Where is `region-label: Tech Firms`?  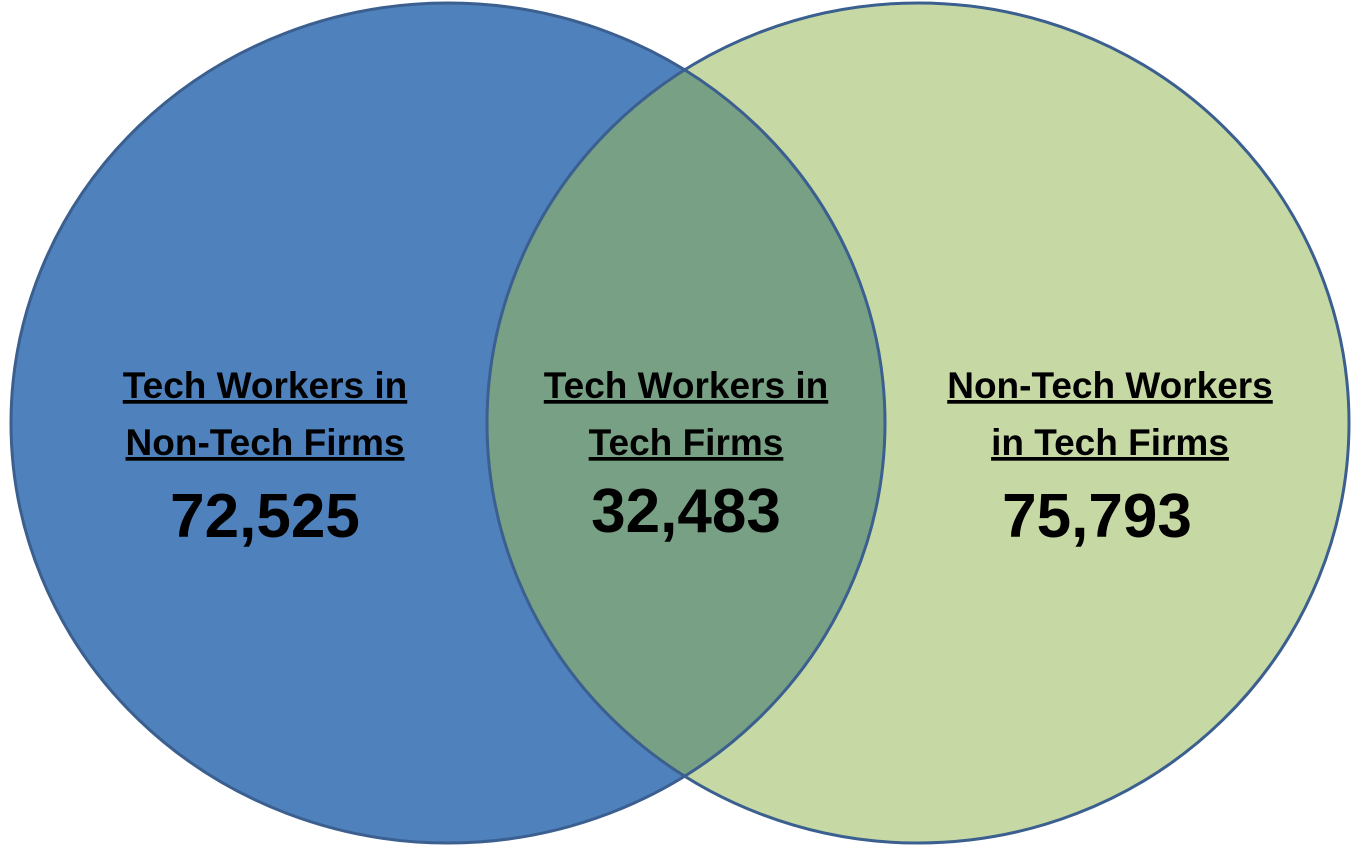
region-label: Tech Firms is located at coordinates (686, 442).